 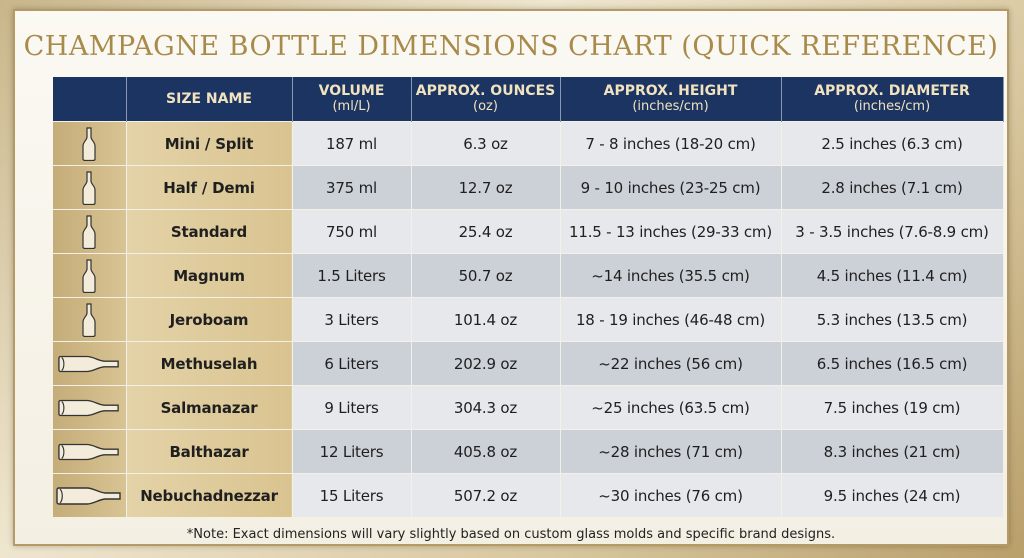 What do you see at coordinates (671, 231) in the screenshot?
I see `height-cell: 11.5 - 13 inches (29-33 cm)` at bounding box center [671, 231].